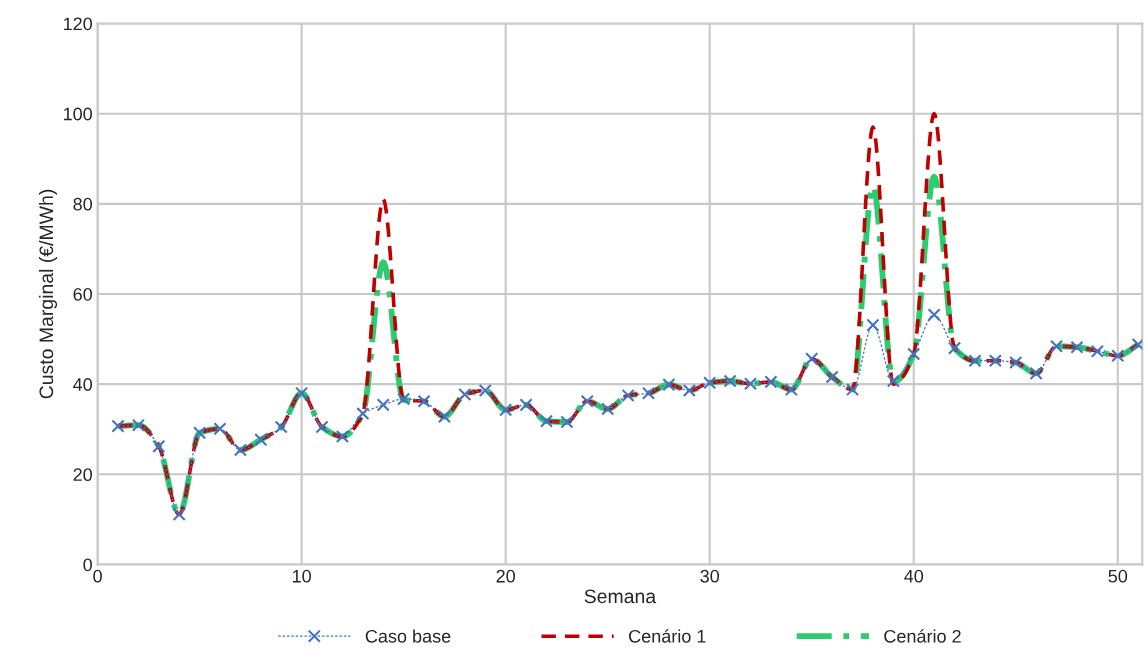 The image size is (1148, 672). What do you see at coordinates (88, 565) in the screenshot?
I see `y-tick-label: 0` at bounding box center [88, 565].